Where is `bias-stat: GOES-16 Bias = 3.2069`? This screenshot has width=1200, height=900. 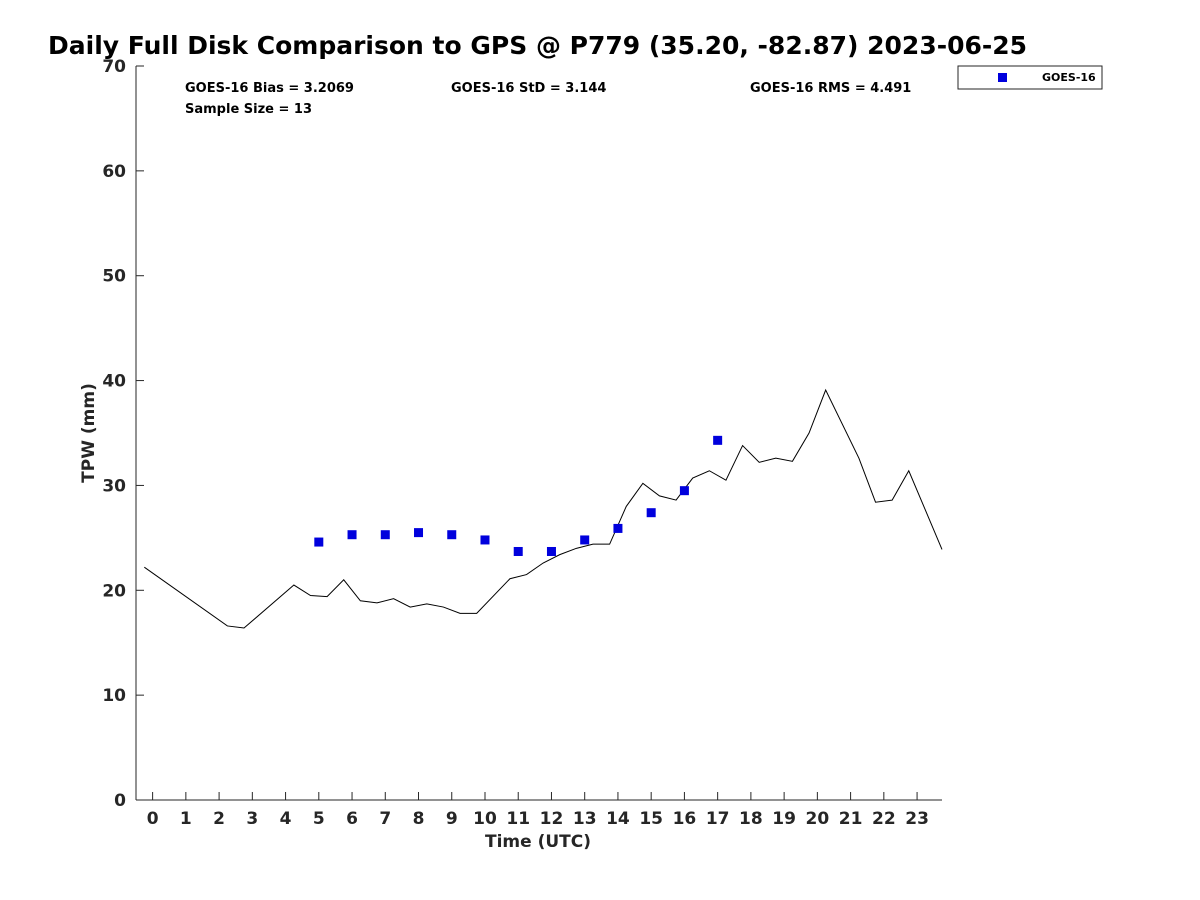 bias-stat: GOES-16 Bias = 3.2069 is located at coordinates (269, 88).